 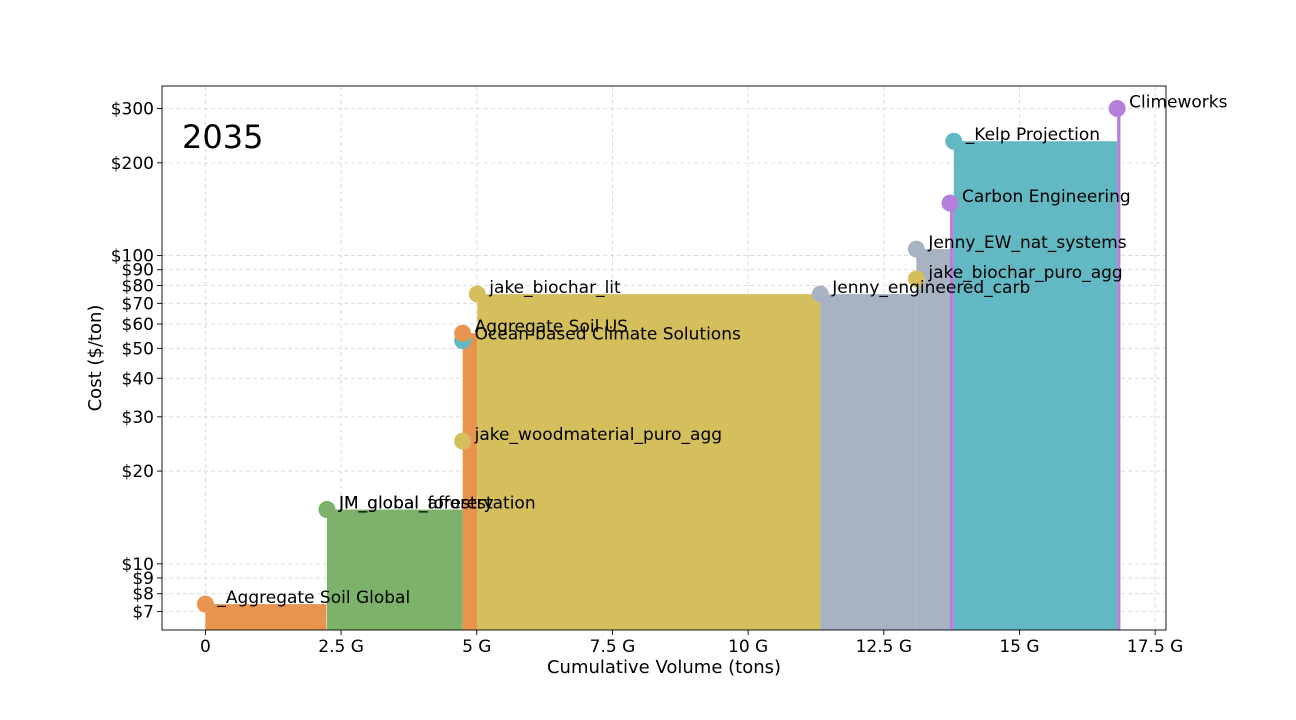 I want to click on x-tick-label: 15 G, so click(x=1019, y=647).